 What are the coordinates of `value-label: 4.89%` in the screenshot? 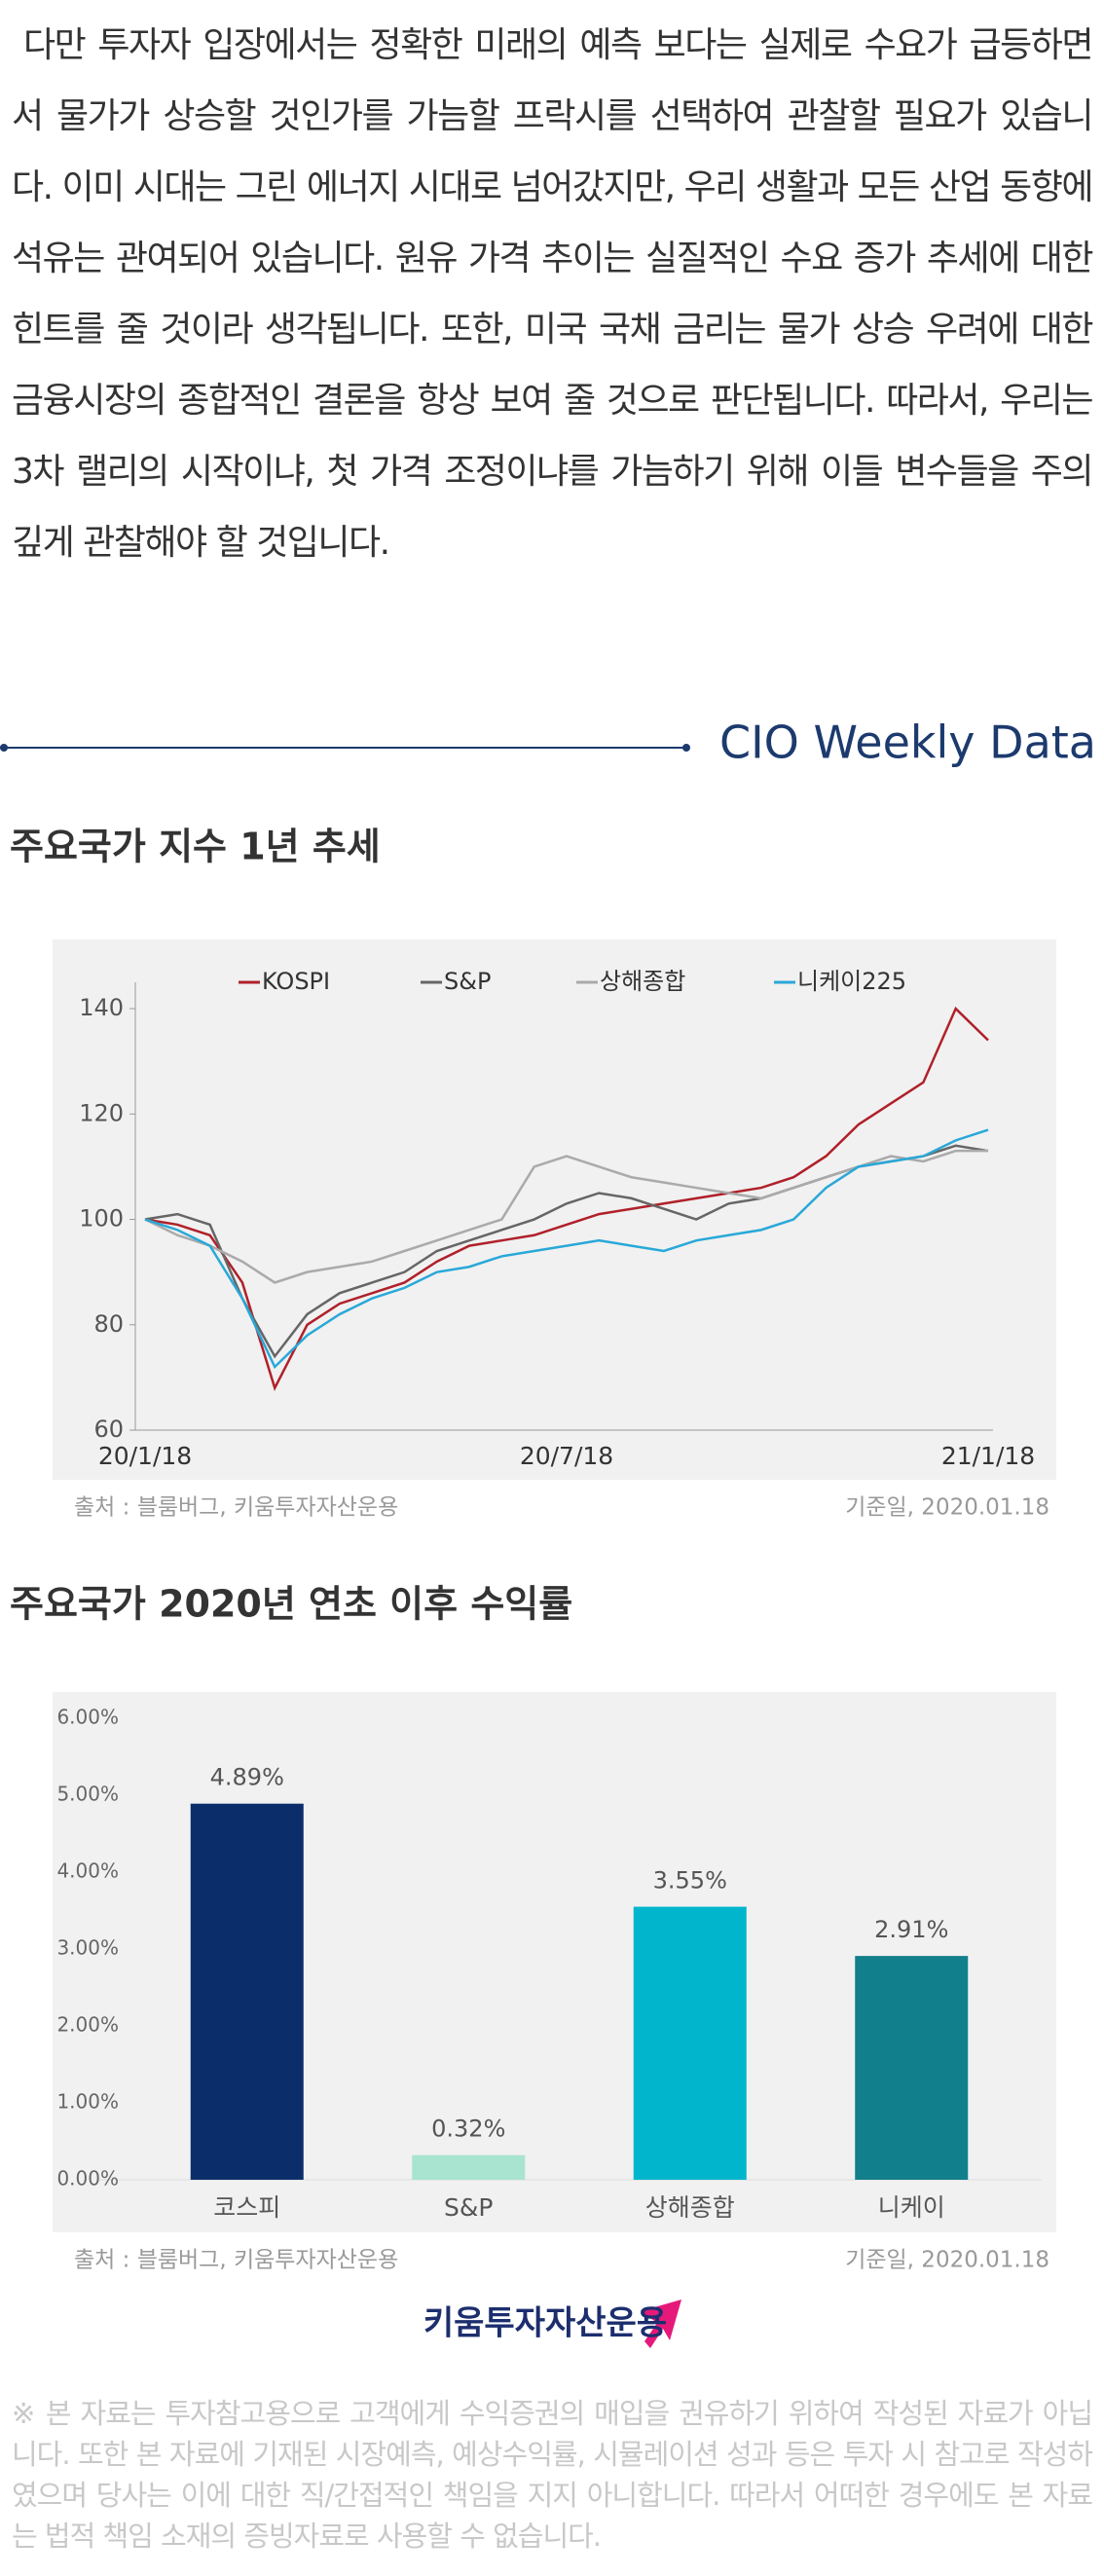 It's located at (247, 1777).